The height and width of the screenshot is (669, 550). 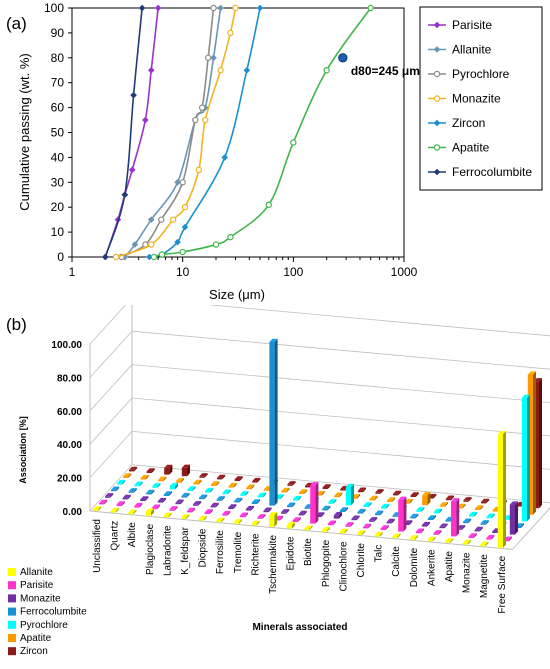 What do you see at coordinates (182, 182) in the screenshot?
I see `data-point-pyrochlore` at bounding box center [182, 182].